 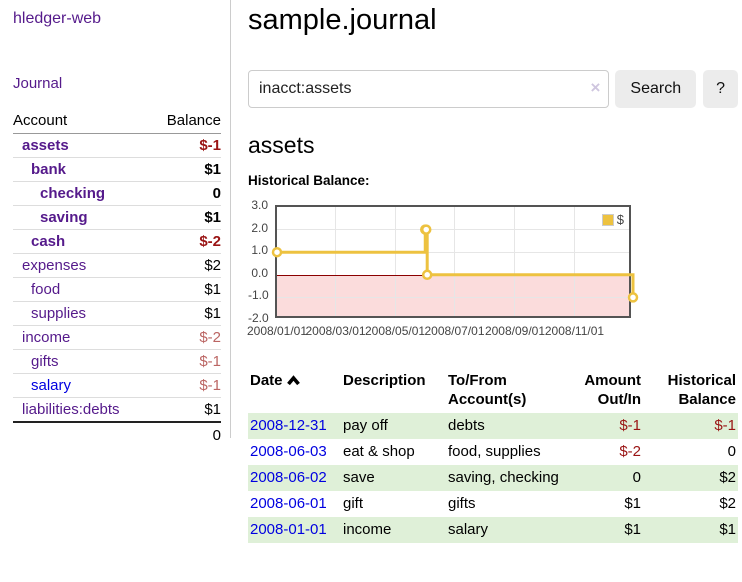 What do you see at coordinates (185, 217) in the screenshot?
I see `account-balance-saving: $1` at bounding box center [185, 217].